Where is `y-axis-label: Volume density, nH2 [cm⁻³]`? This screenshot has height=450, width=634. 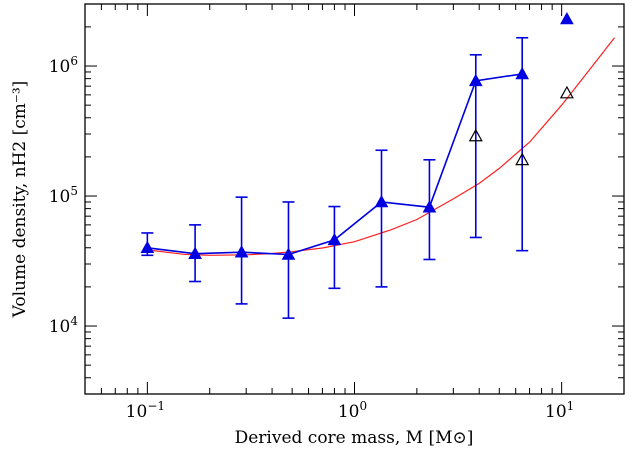 y-axis-label: Volume density, nH2 [cm⁻³] is located at coordinates (20, 200).